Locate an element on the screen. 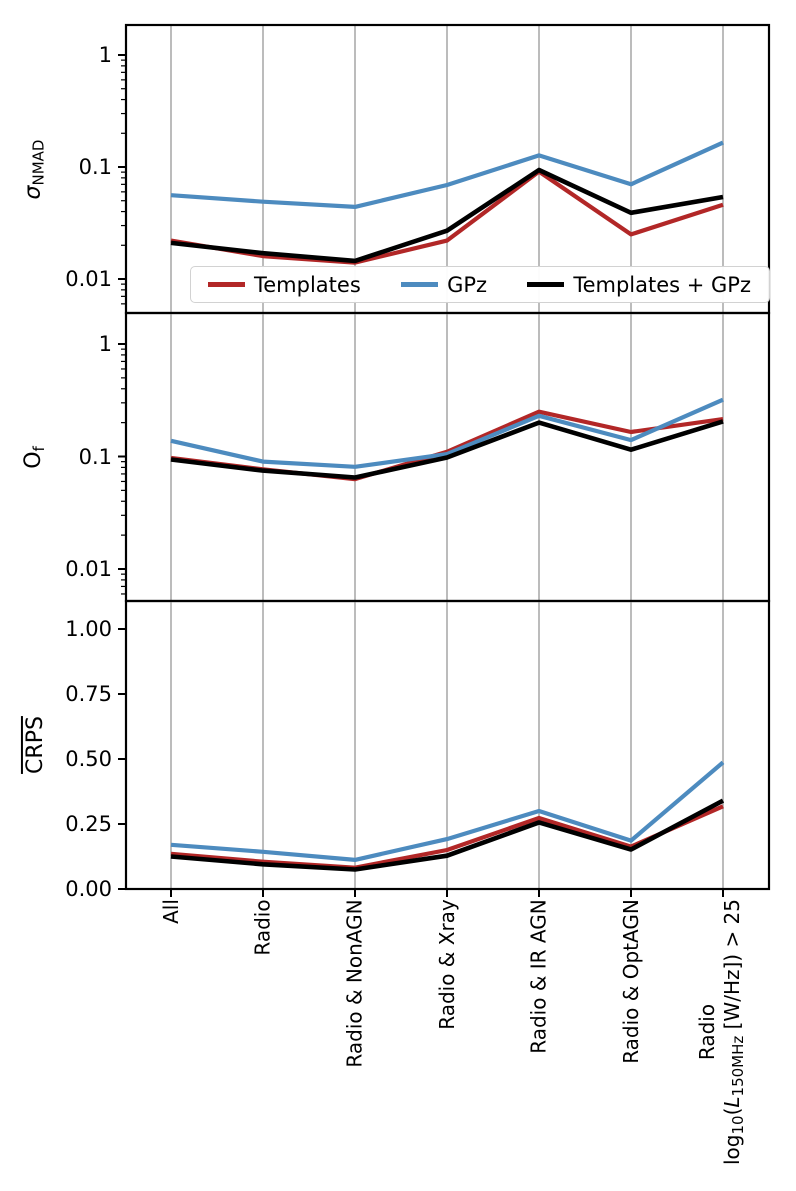  x-tick-label: Radio & OptAGN is located at coordinates (630, 981).